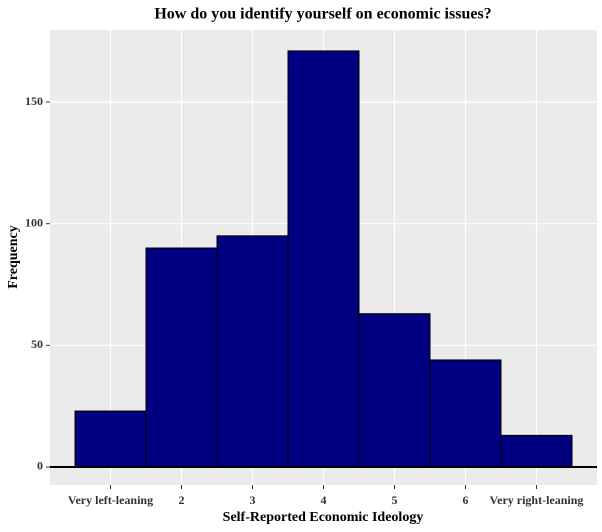  What do you see at coordinates (182, 500) in the screenshot?
I see `x-tick-label: 2` at bounding box center [182, 500].